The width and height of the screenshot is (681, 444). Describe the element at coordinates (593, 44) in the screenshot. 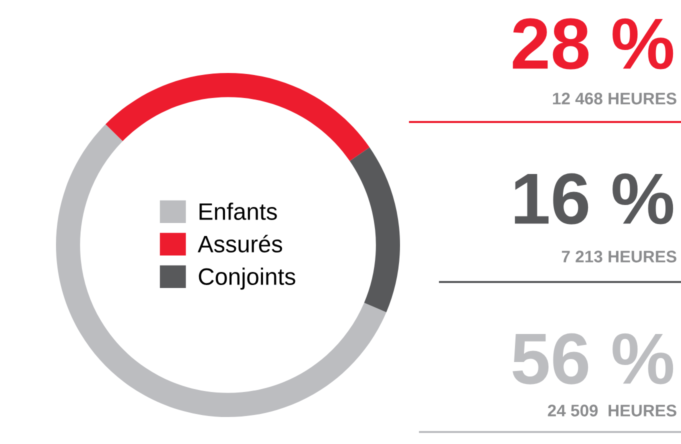

I see `data-label: 28 %` at that location.